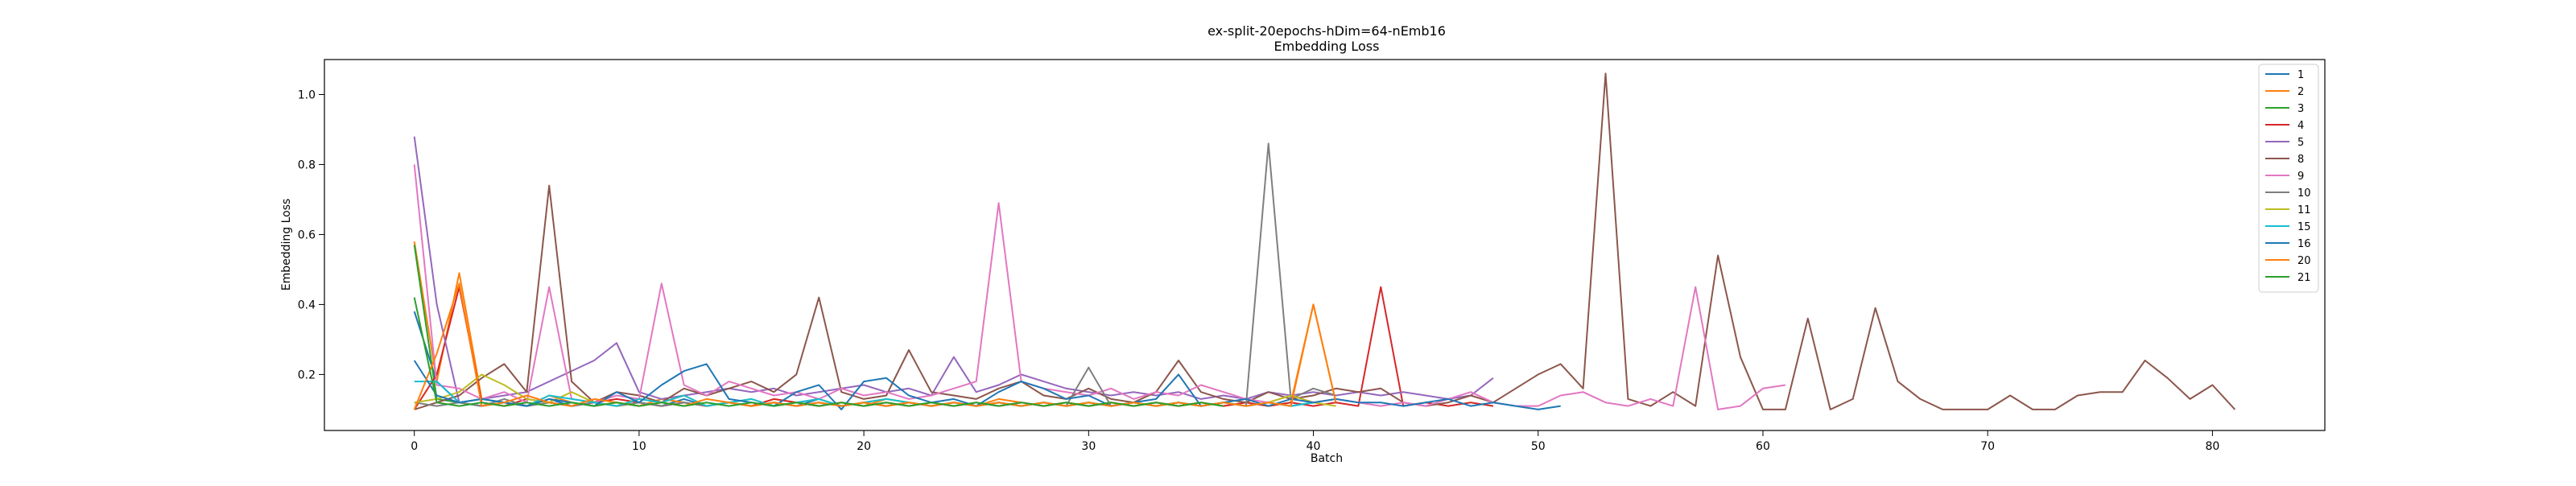 The height and width of the screenshot is (486, 2576). I want to click on x-tick-label: 0, so click(414, 446).